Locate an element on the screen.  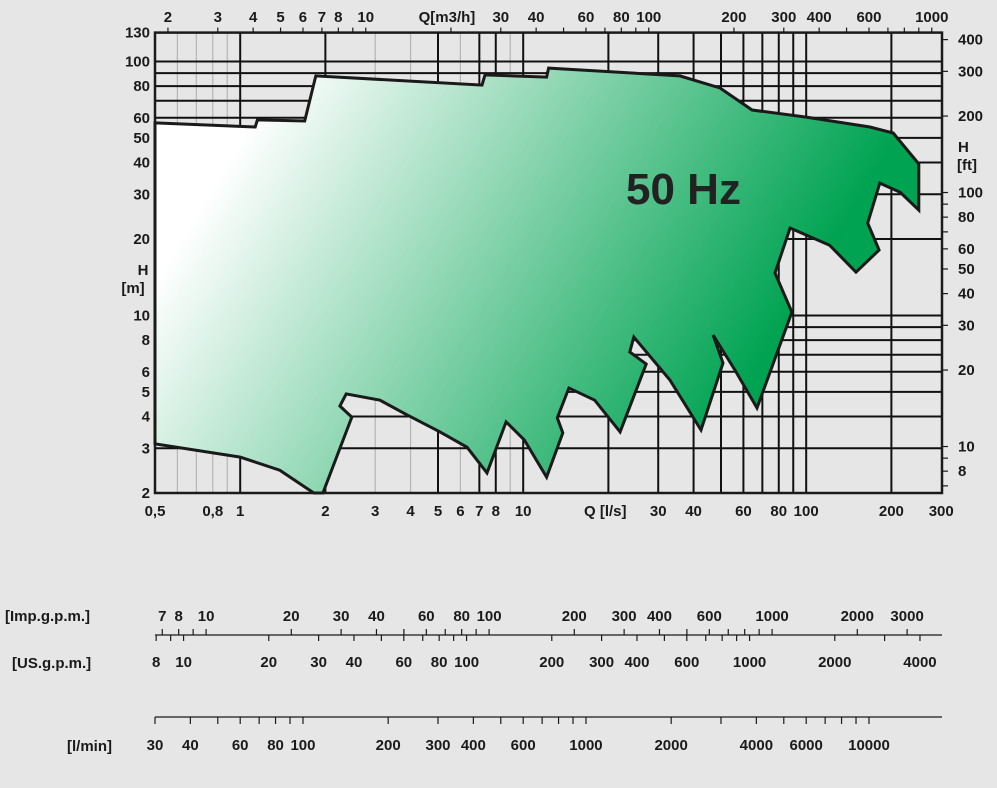
x-top-tick-label: 400 is located at coordinates (819, 17).